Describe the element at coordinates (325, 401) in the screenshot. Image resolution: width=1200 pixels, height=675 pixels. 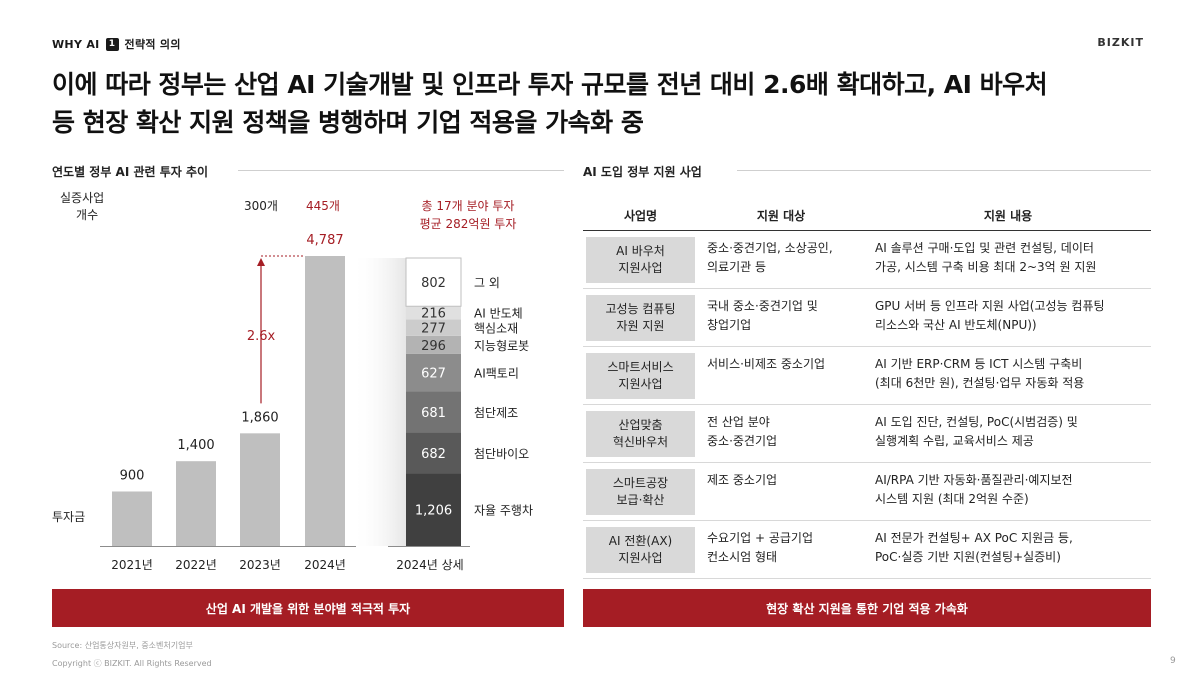
I see `bar-2024년` at that location.